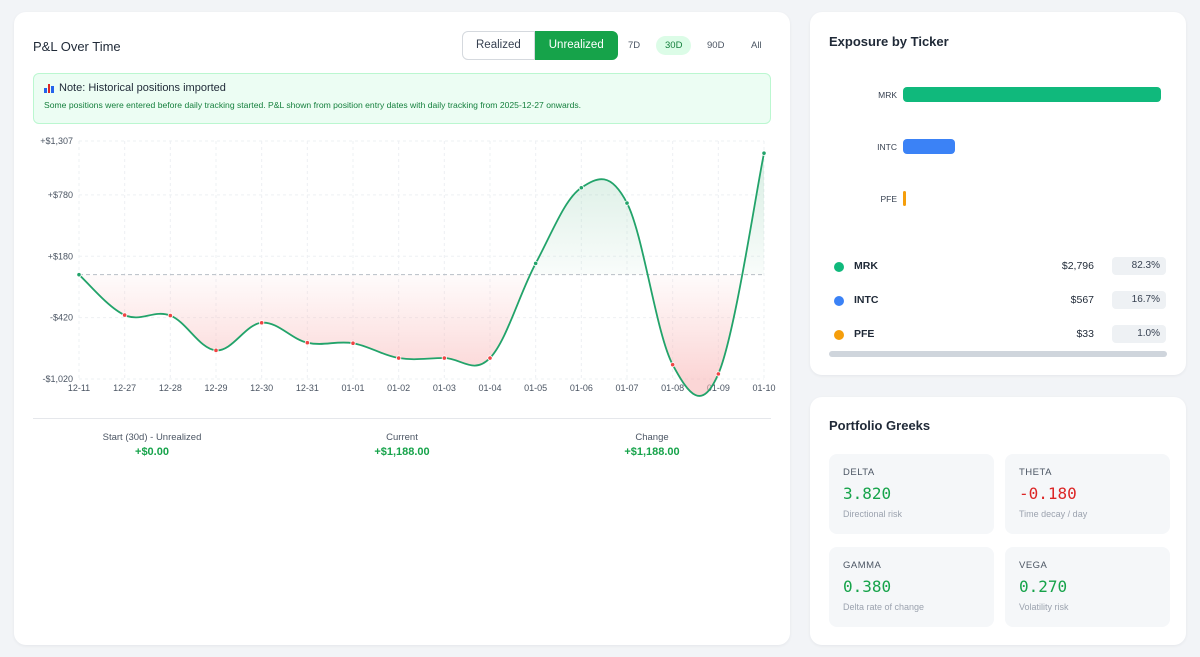 The height and width of the screenshot is (657, 1200). What do you see at coordinates (1043, 586) in the screenshot?
I see `greek-value-vega: 0.270` at bounding box center [1043, 586].